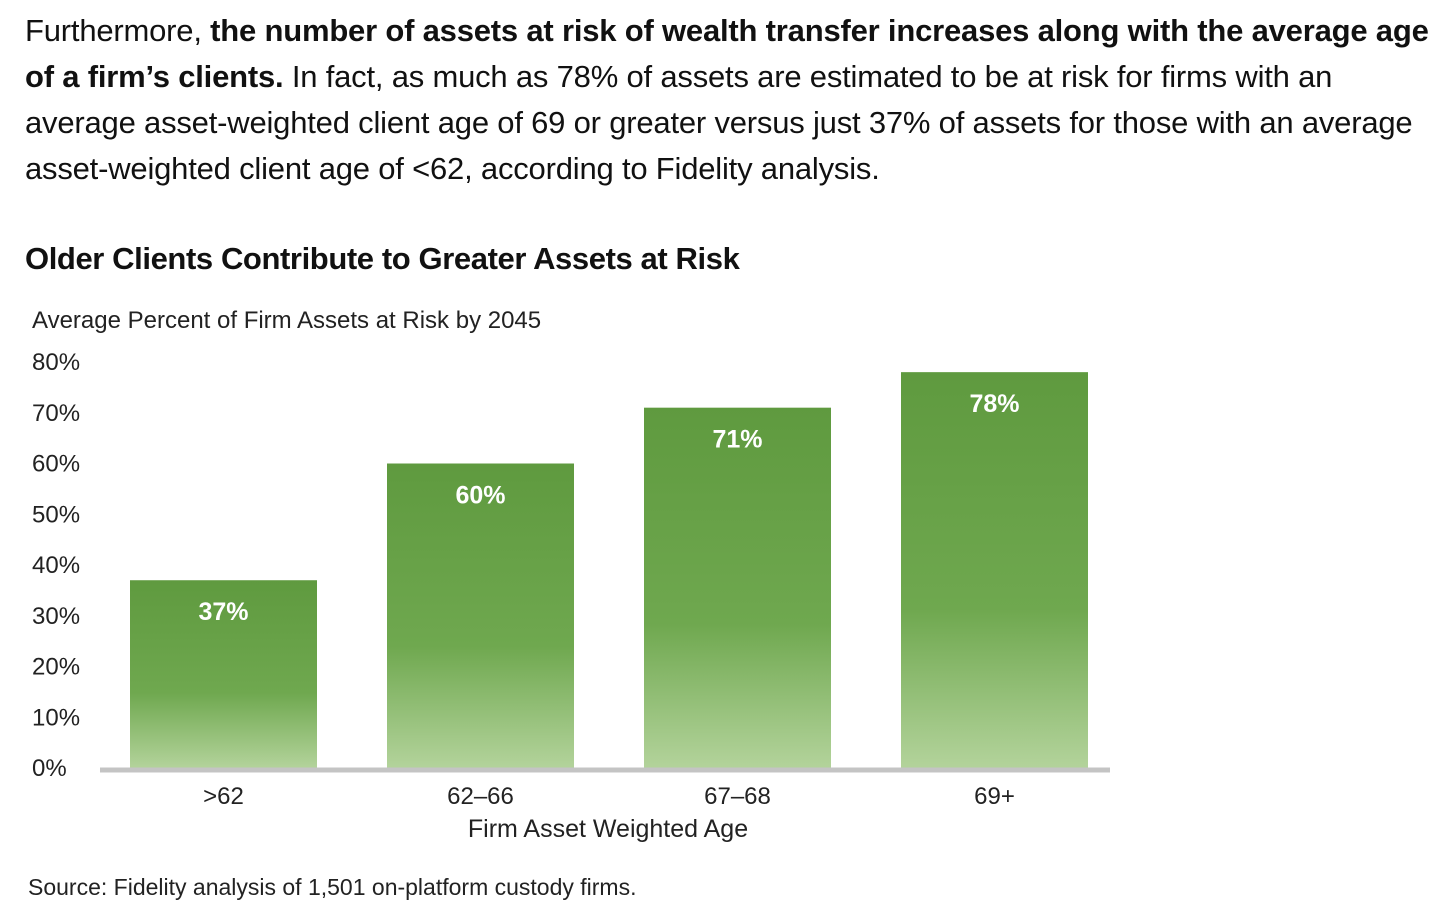 This screenshot has height=917, width=1440. Describe the element at coordinates (223, 796) in the screenshot. I see `x-tick-label: >62` at that location.